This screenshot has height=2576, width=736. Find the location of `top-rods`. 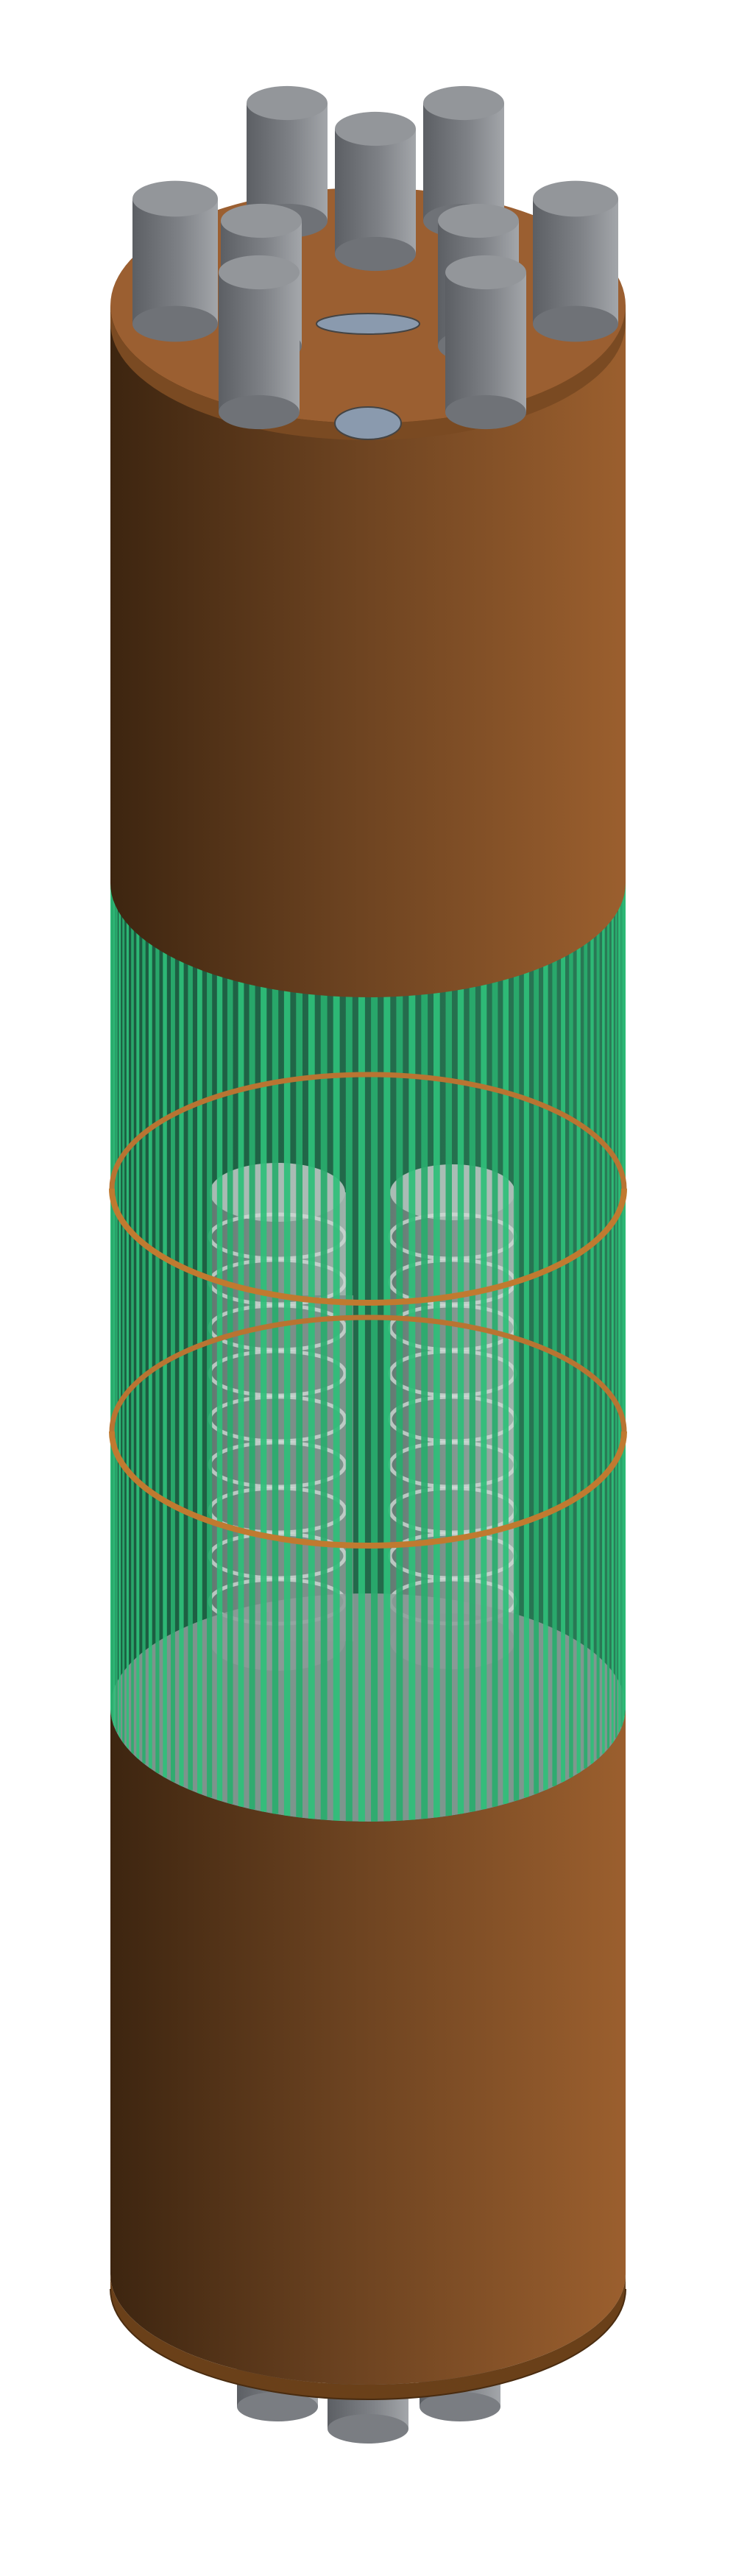

top-rods is located at coordinates (375, 257).